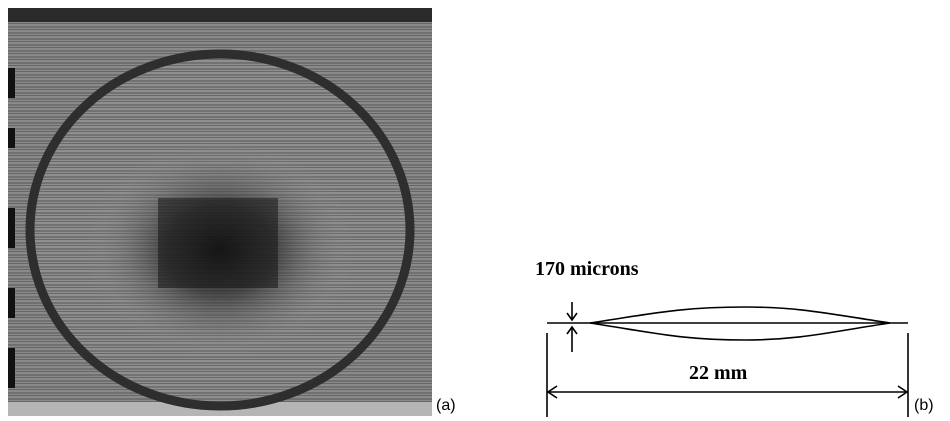 This screenshot has width=950, height=421. I want to click on lens-profile-upper, so click(740, 315).